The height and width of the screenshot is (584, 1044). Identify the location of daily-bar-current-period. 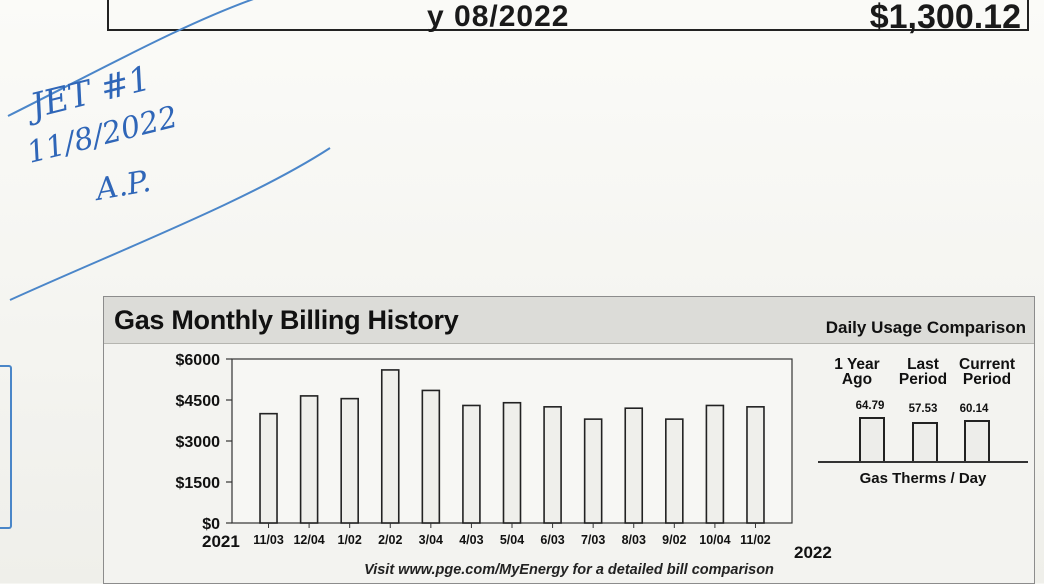
(977, 441).